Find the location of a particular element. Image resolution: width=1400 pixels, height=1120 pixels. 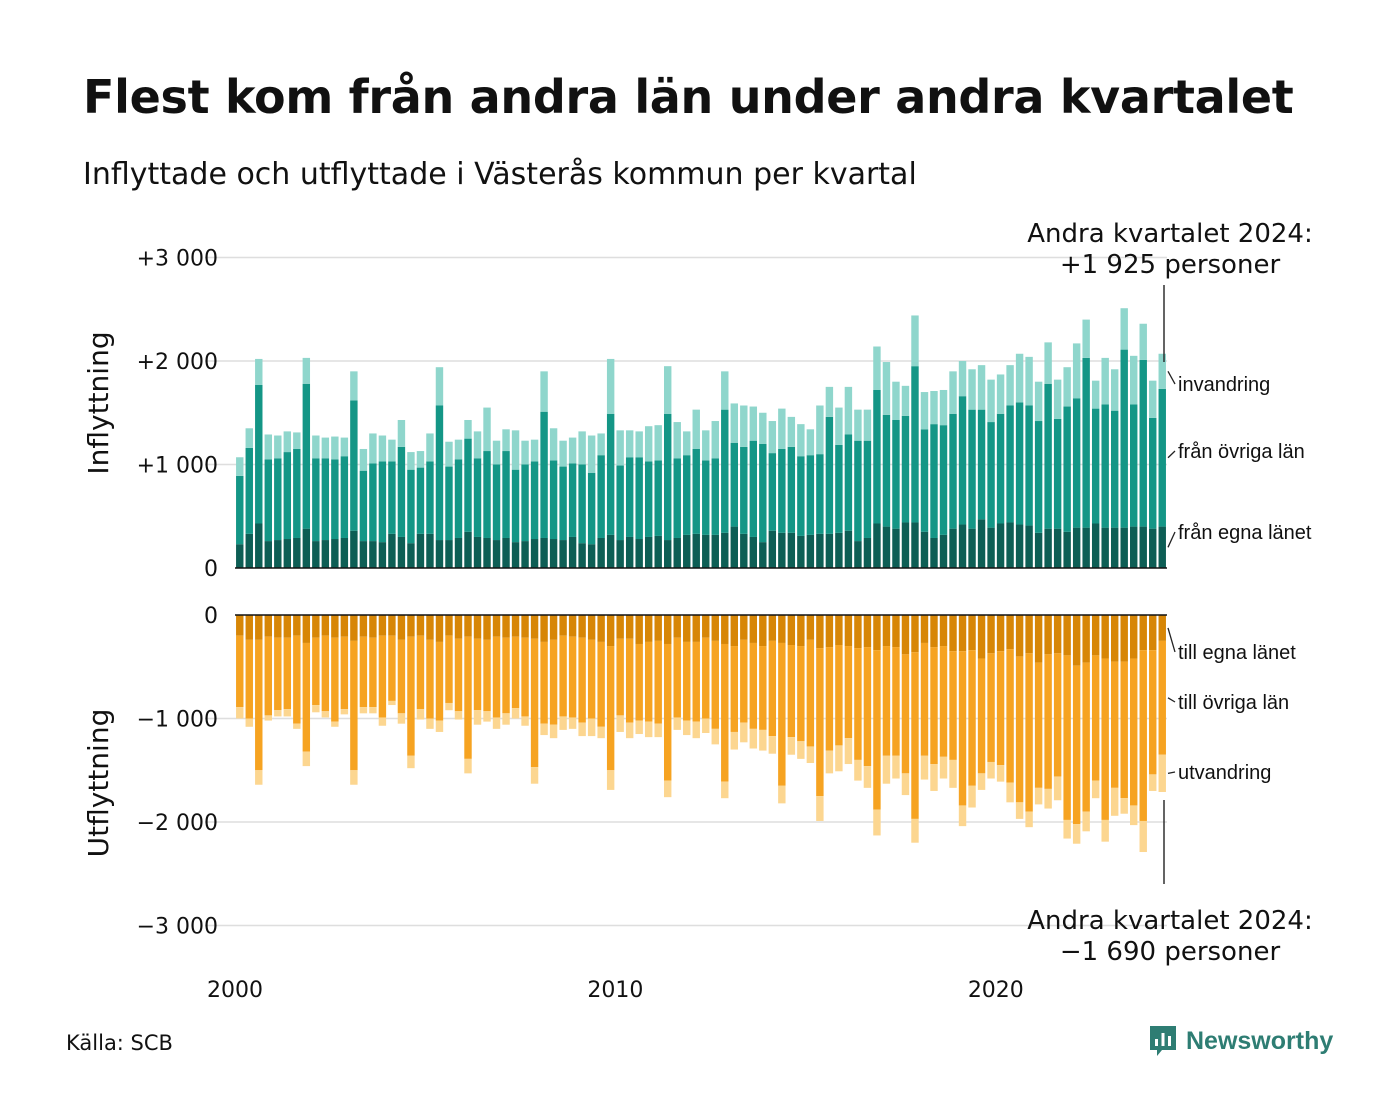

brand-logo: Newsworthy is located at coordinates (1240, 1041).